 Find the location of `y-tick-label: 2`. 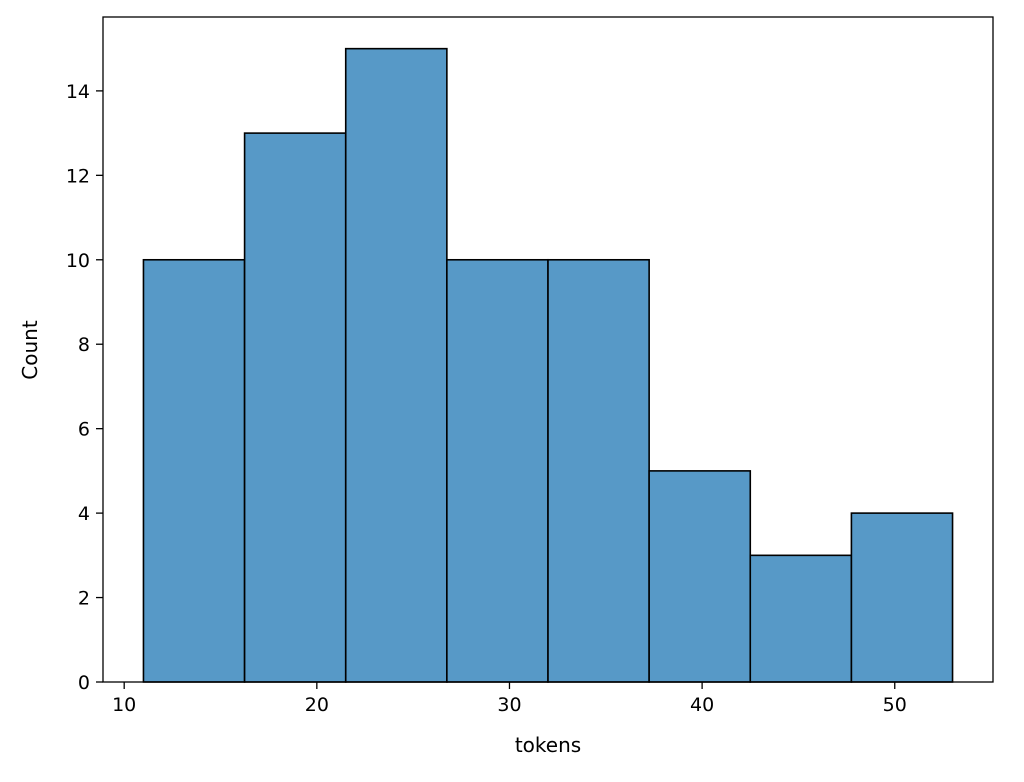

y-tick-label: 2 is located at coordinates (84, 599).